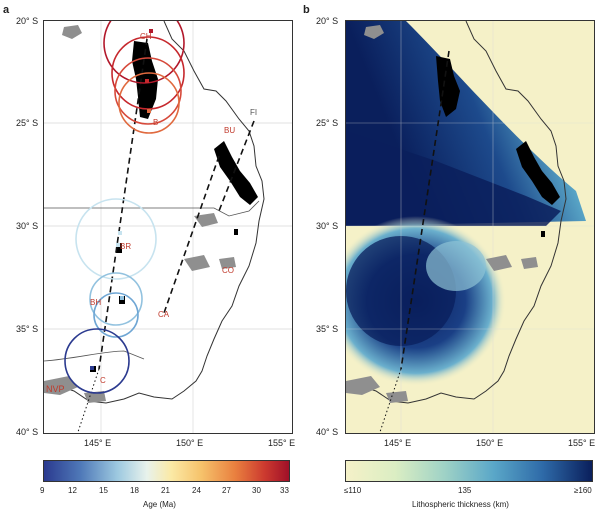 Image resolution: width=600 pixels, height=516 pixels. What do you see at coordinates (284, 490) in the screenshot?
I see `age-tick-33: 33` at bounding box center [284, 490].